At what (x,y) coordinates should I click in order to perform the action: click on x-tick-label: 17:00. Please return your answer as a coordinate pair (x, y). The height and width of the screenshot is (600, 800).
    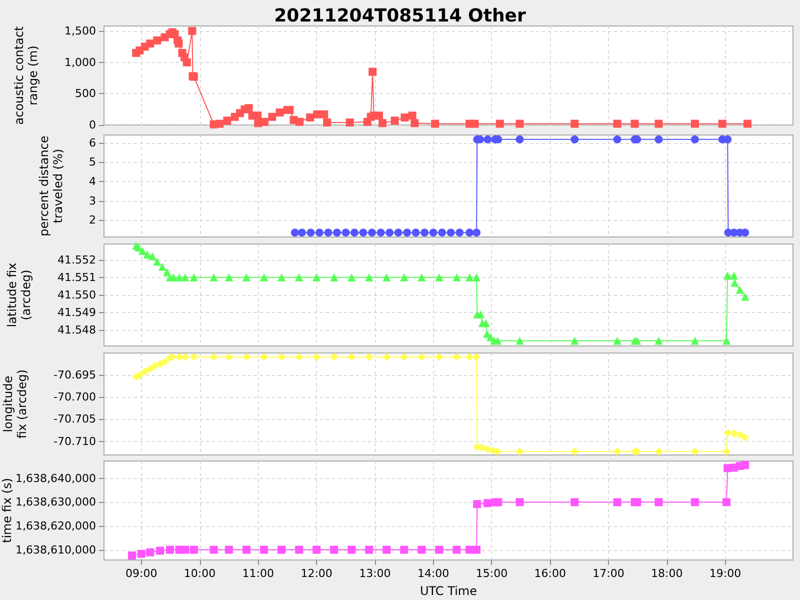
    Looking at the image, I should click on (608, 573).